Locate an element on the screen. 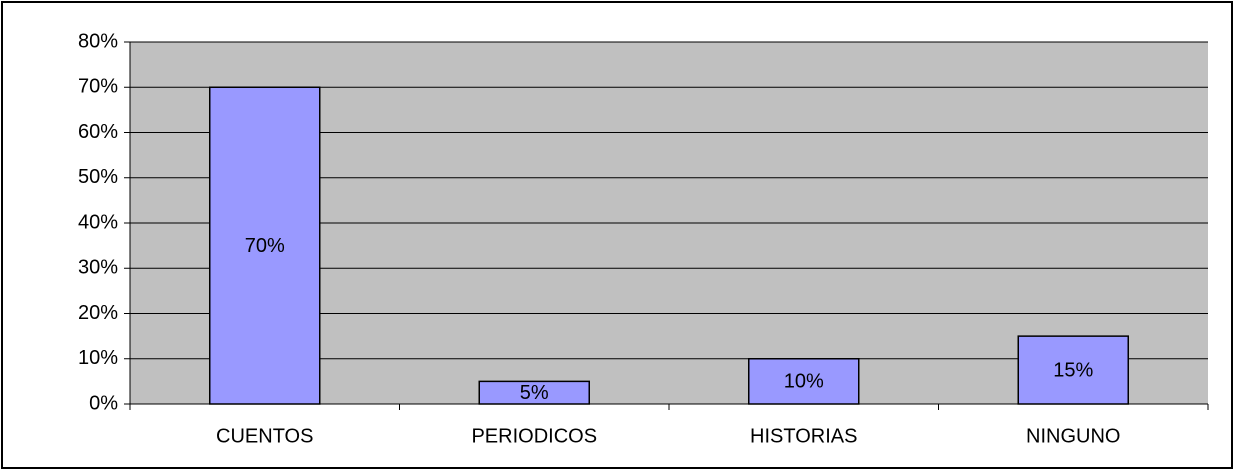 The height and width of the screenshot is (471, 1235). y-tick-label: 40% is located at coordinates (98, 222).